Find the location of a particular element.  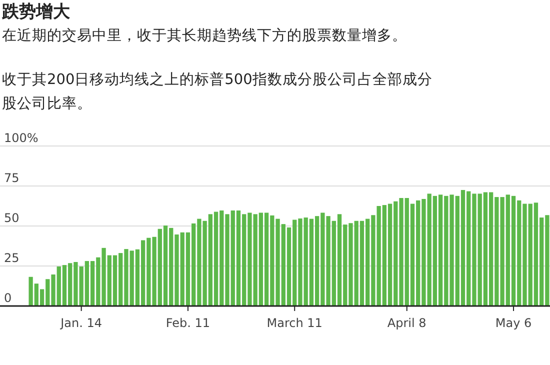

y-tick-label: 50 is located at coordinates (12, 218).